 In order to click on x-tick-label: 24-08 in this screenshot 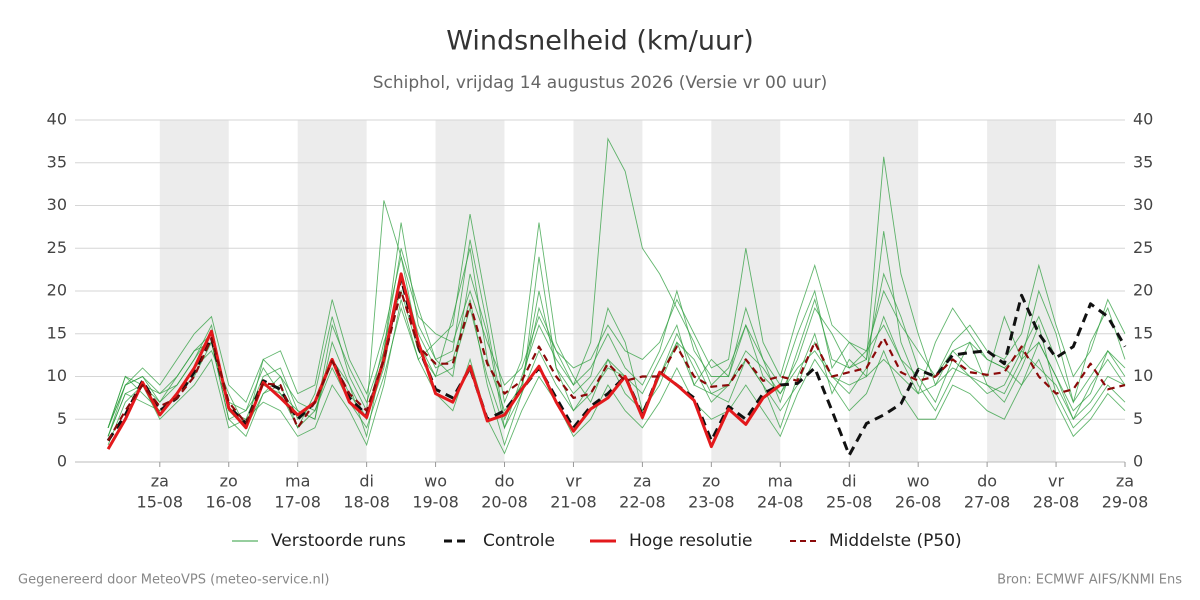, I will do `click(780, 502)`.